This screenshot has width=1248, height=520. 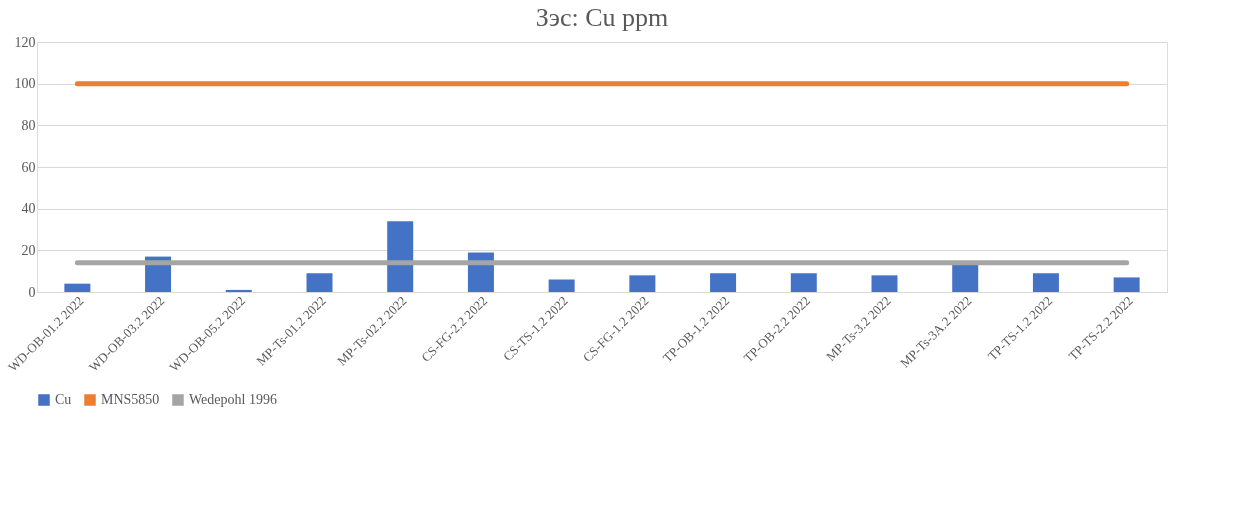 What do you see at coordinates (28, 167) in the screenshot?
I see `y-tick-label: 60` at bounding box center [28, 167].